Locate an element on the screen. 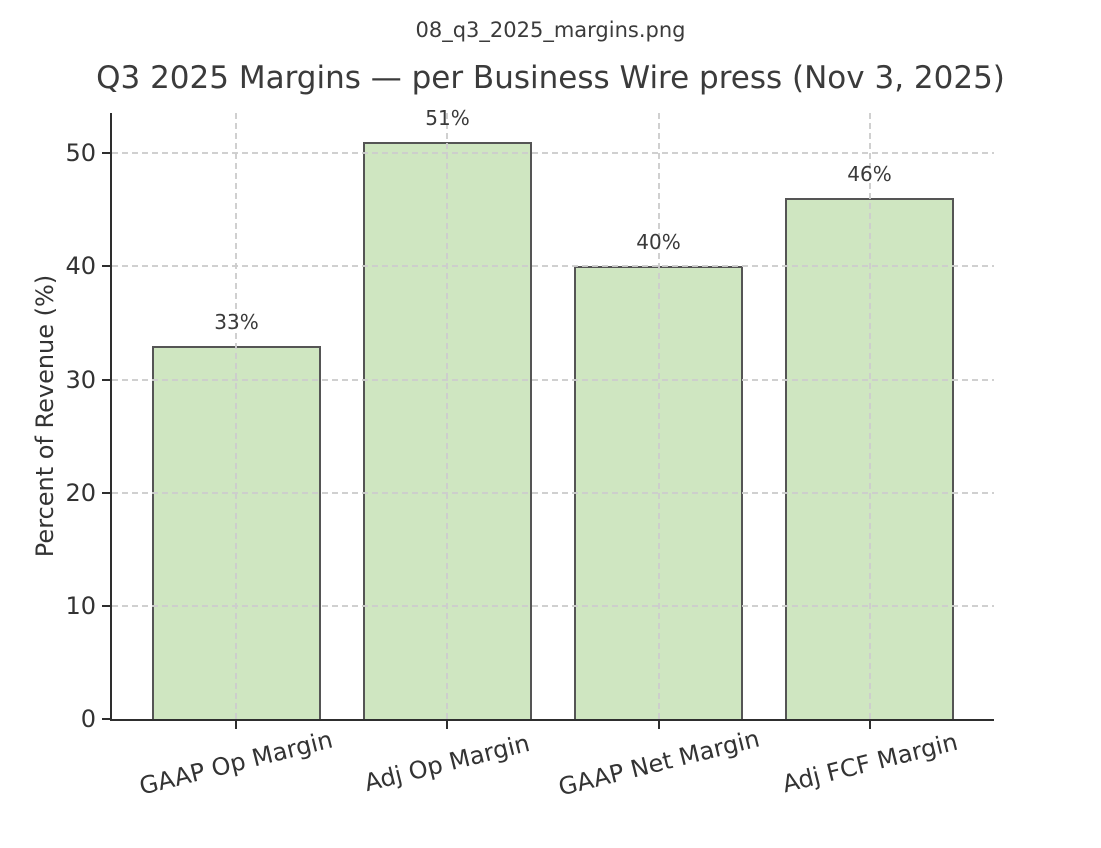 This screenshot has height=848, width=1101. y-tick-label: 0 is located at coordinates (88, 719).